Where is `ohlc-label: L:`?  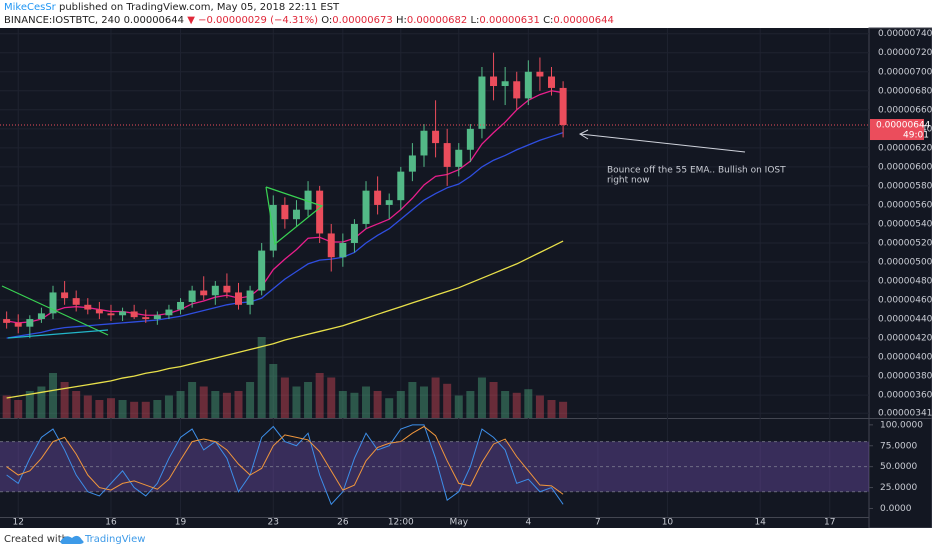 ohlc-label: L: is located at coordinates (475, 20).